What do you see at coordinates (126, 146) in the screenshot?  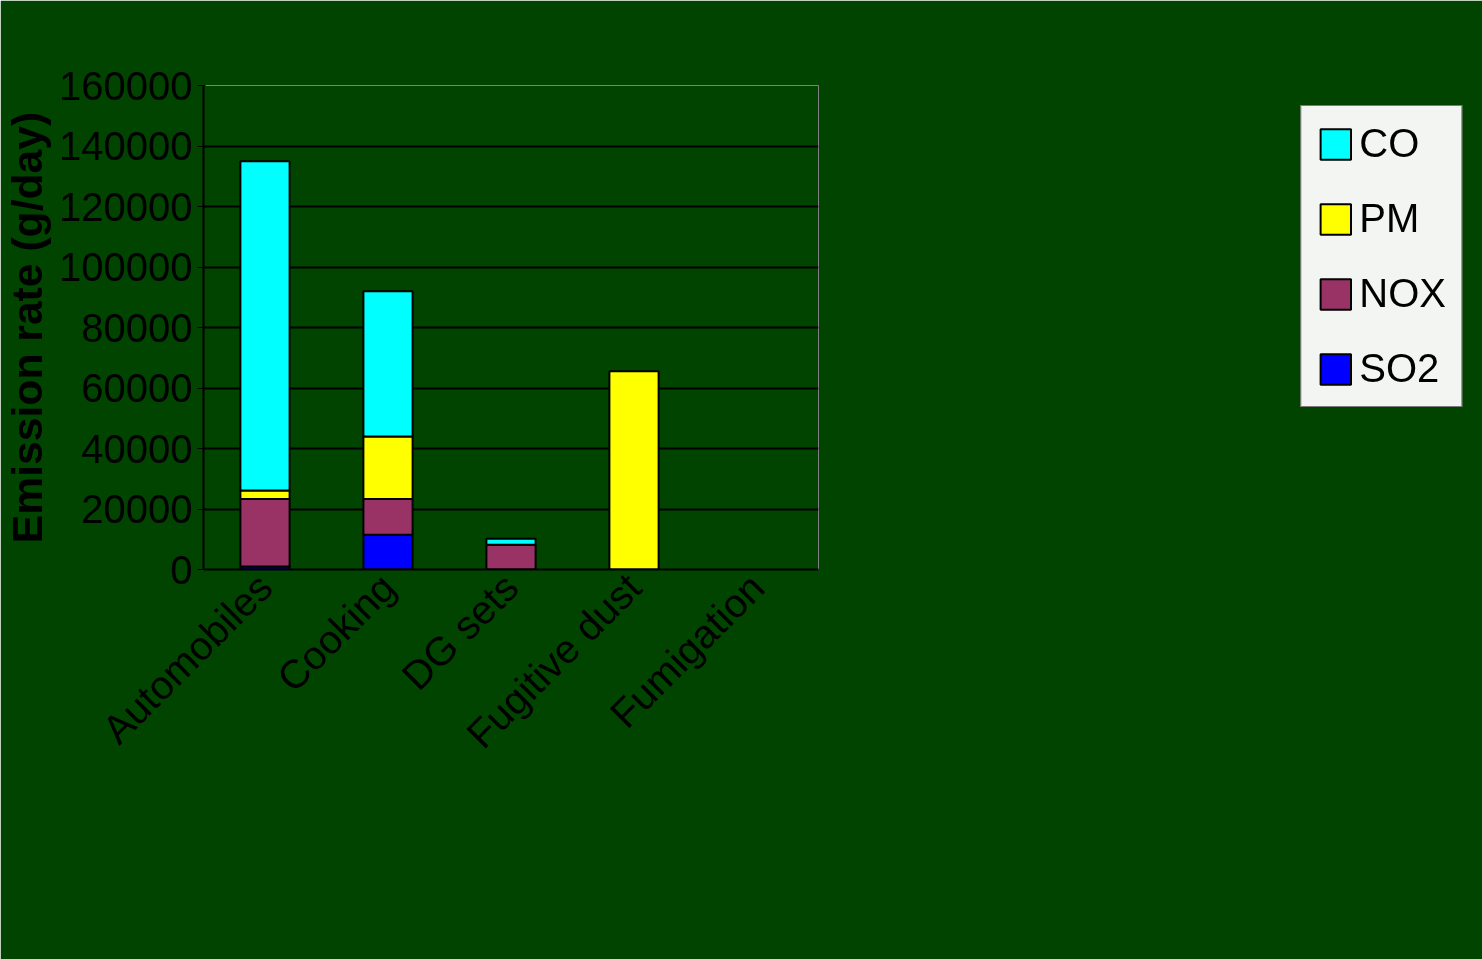 I see `y-tick-label: 140000` at bounding box center [126, 146].